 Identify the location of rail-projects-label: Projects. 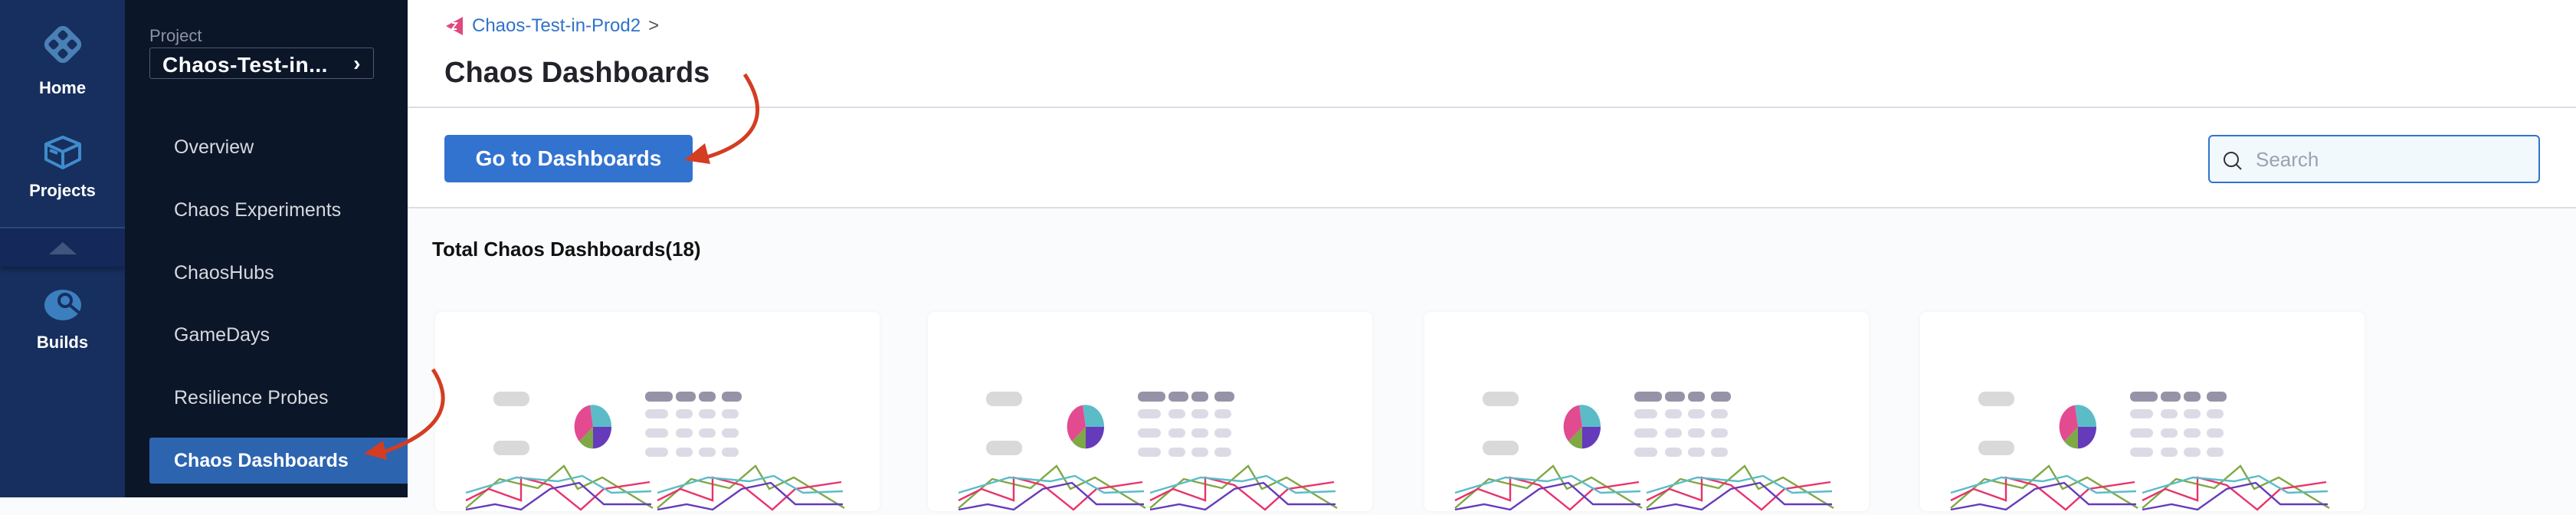
(63, 191).